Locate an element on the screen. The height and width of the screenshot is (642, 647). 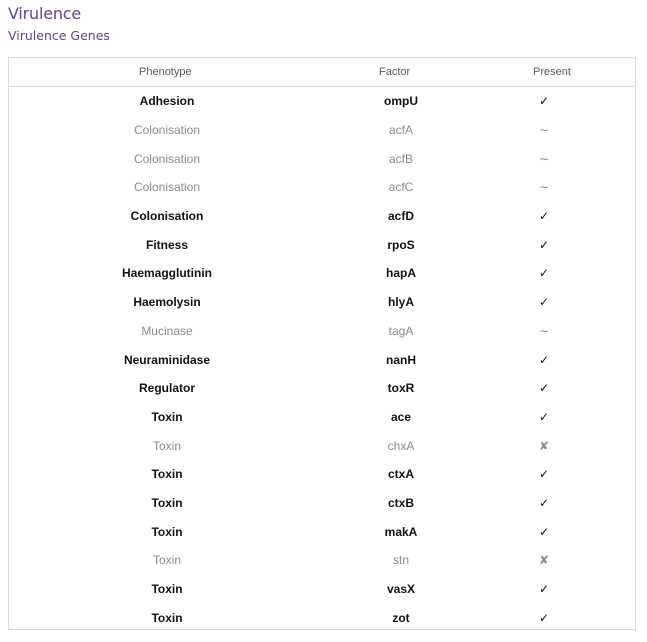
cell-factor: acfC is located at coordinates (401, 187).